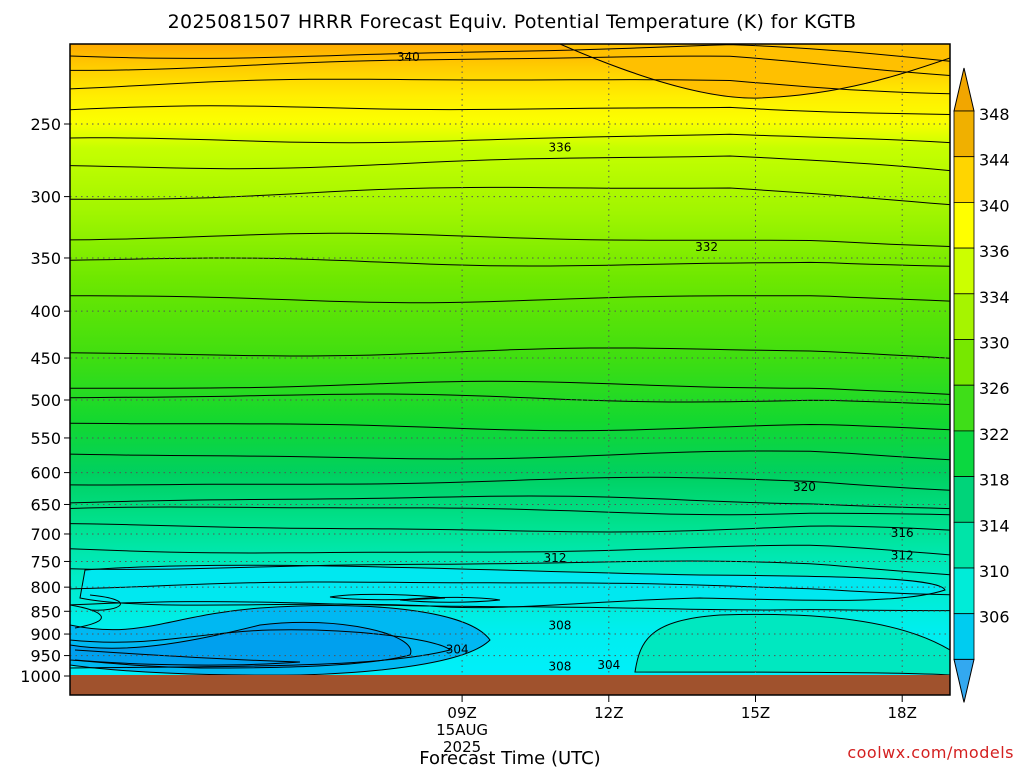 The width and height of the screenshot is (1024, 772). I want to click on x-tick-label: 09Z, so click(461, 713).